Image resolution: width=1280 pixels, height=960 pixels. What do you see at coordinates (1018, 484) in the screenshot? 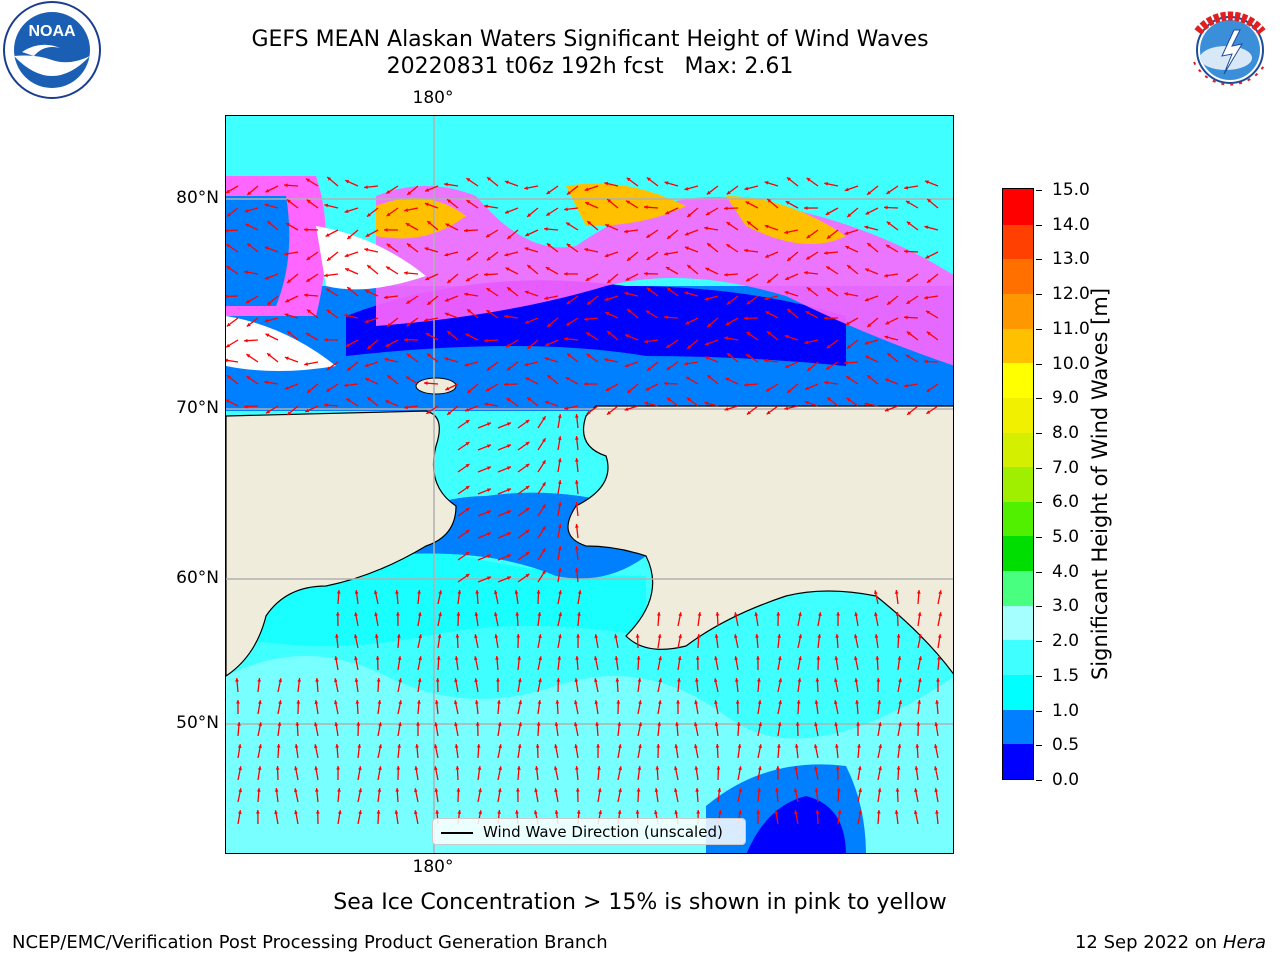
I see `colorbar` at bounding box center [1018, 484].